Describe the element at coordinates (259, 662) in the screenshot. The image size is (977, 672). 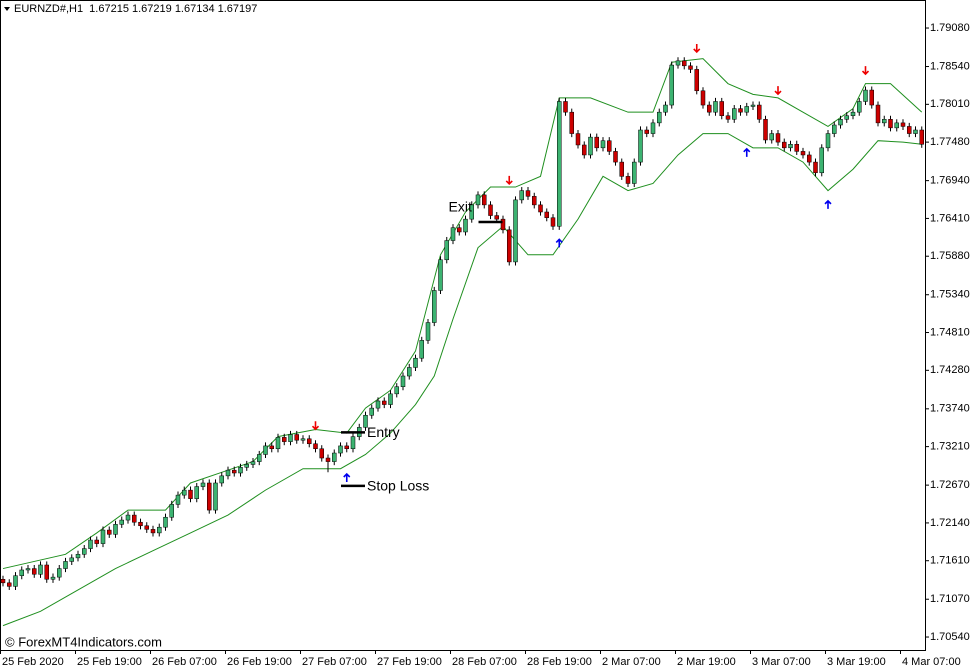
I see `x-tick-label: 26 Feb 19:00` at that location.